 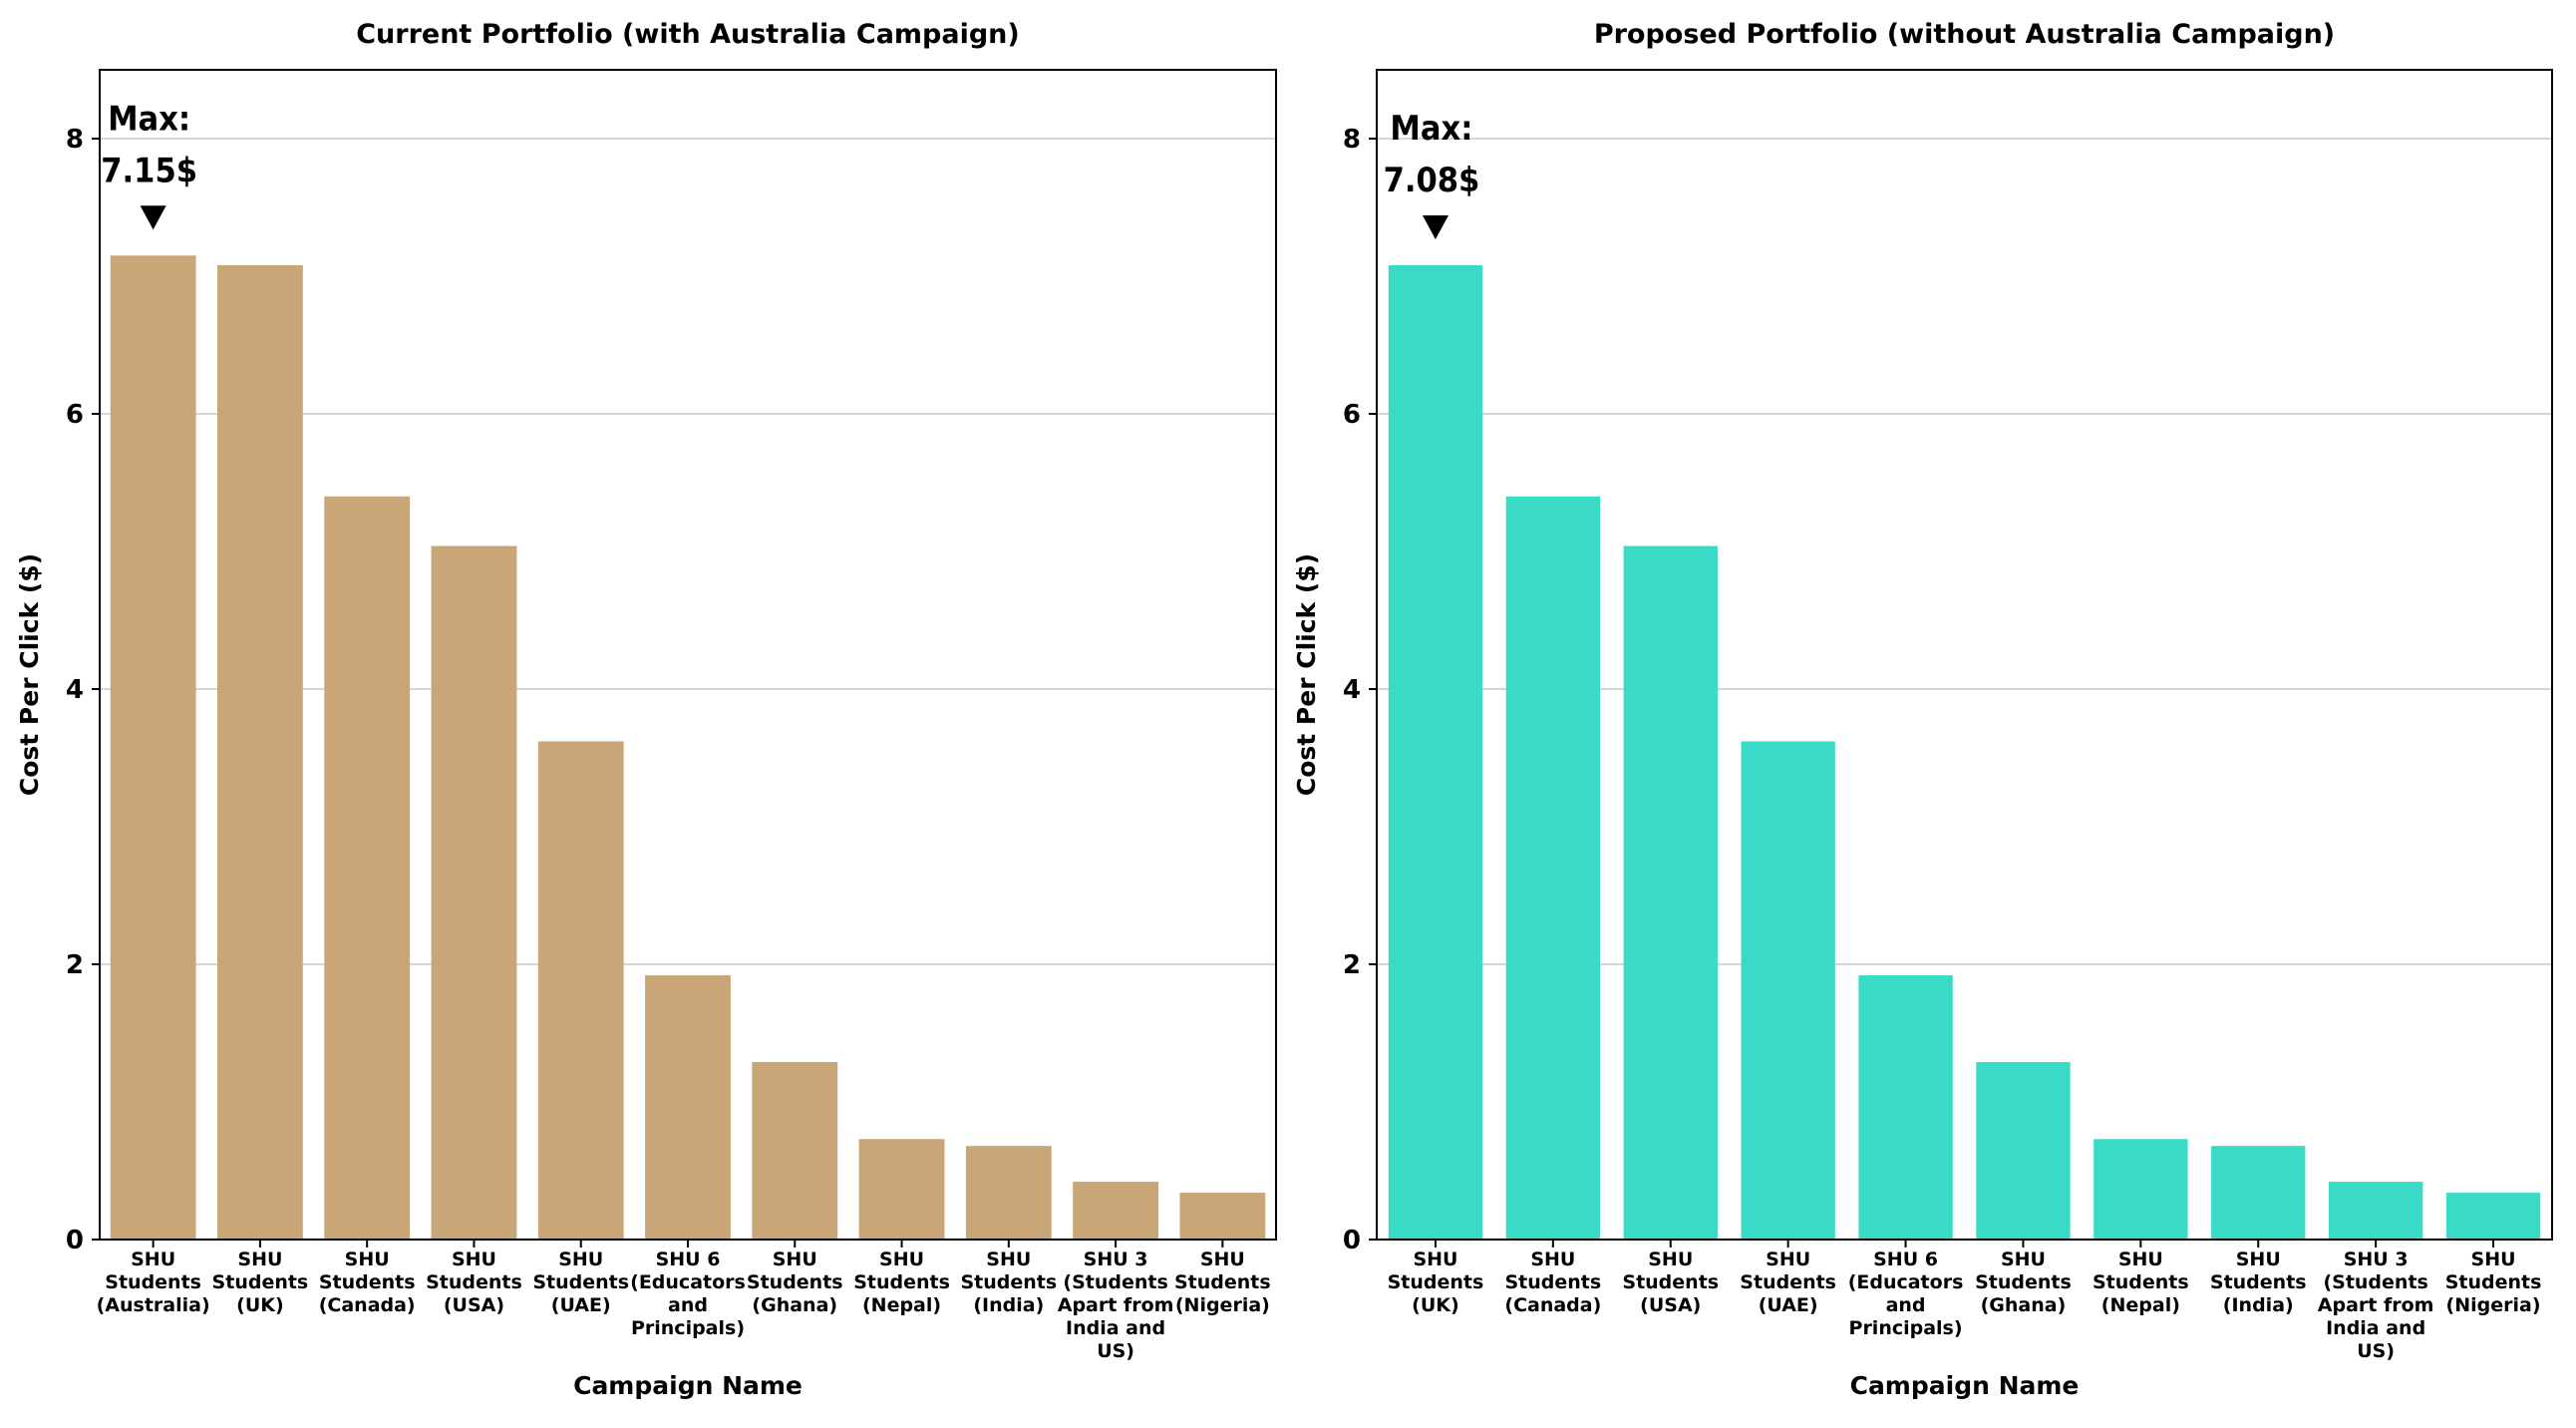 What do you see at coordinates (1306, 674) in the screenshot?
I see `y-axis-label: Cost Per Click ($)` at bounding box center [1306, 674].